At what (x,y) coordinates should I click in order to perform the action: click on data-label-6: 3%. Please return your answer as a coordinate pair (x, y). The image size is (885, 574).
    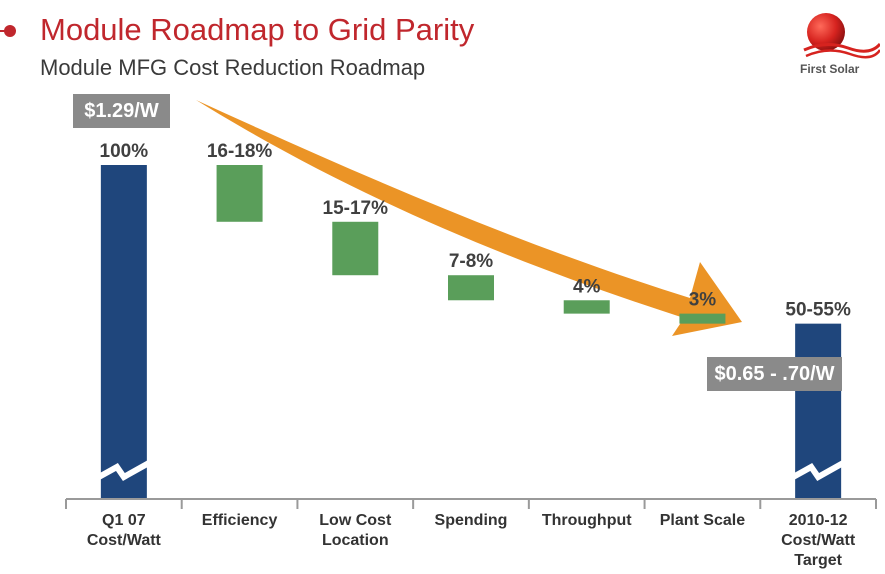
    Looking at the image, I should click on (703, 300).